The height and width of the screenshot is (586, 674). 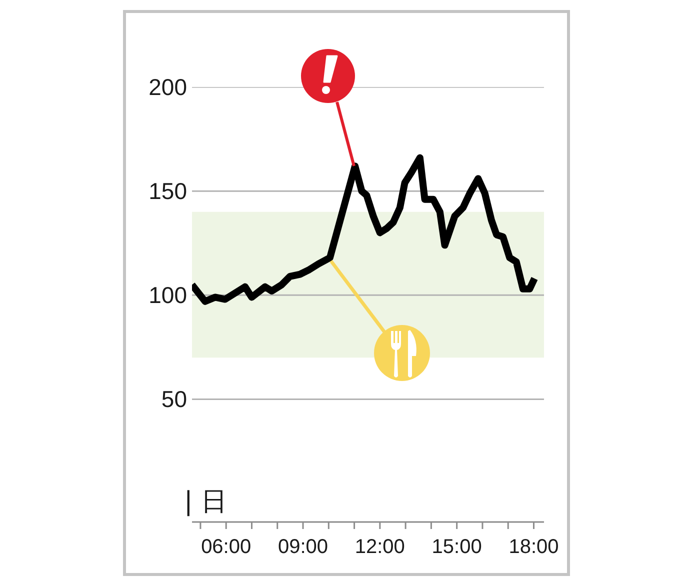 I want to click on x-tick-label: 15:00, so click(x=457, y=547).